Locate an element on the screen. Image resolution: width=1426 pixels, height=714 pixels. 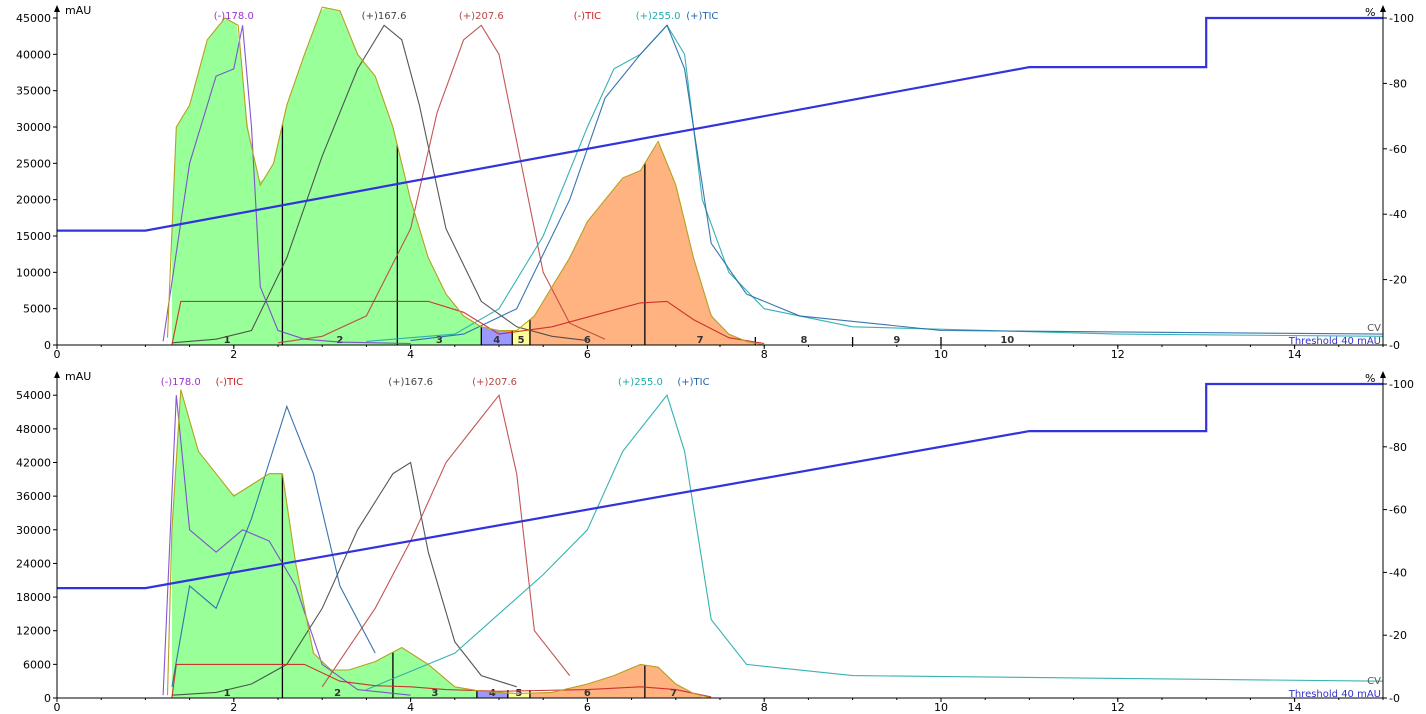
y-tick-label-35000: 35000 is located at coordinates (33, 91).